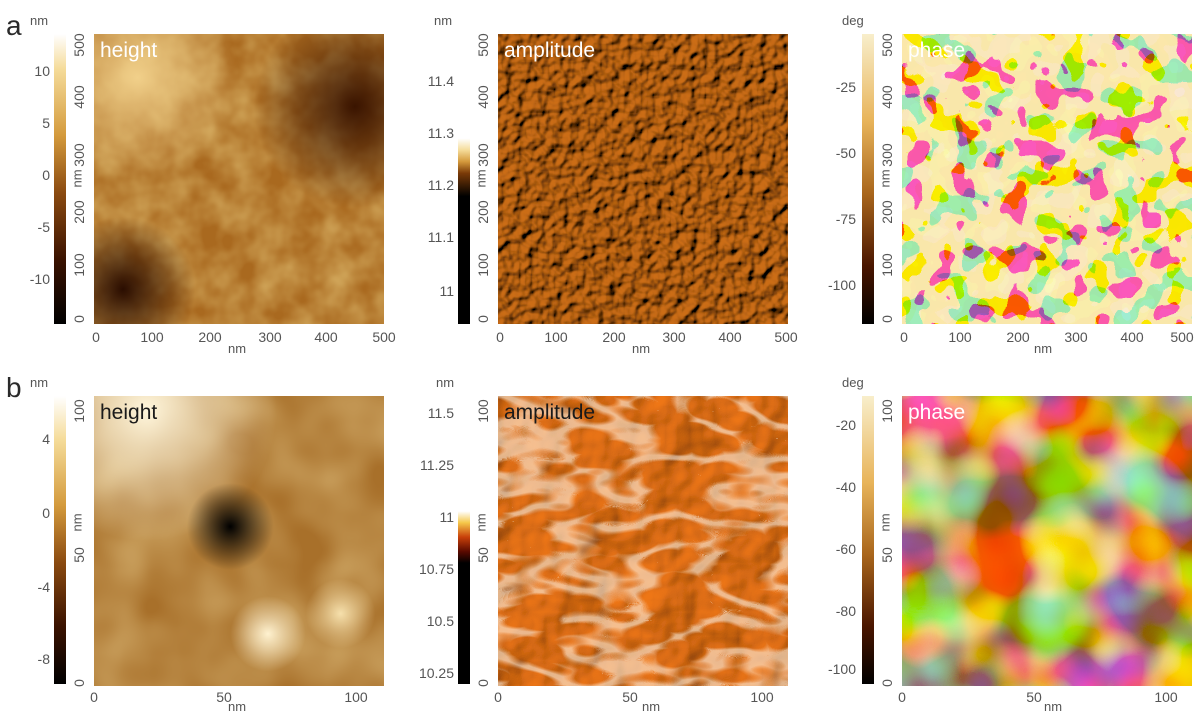 The image size is (1204, 714). Describe the element at coordinates (845, 487) in the screenshot. I see `colorbar-tick: -40` at that location.